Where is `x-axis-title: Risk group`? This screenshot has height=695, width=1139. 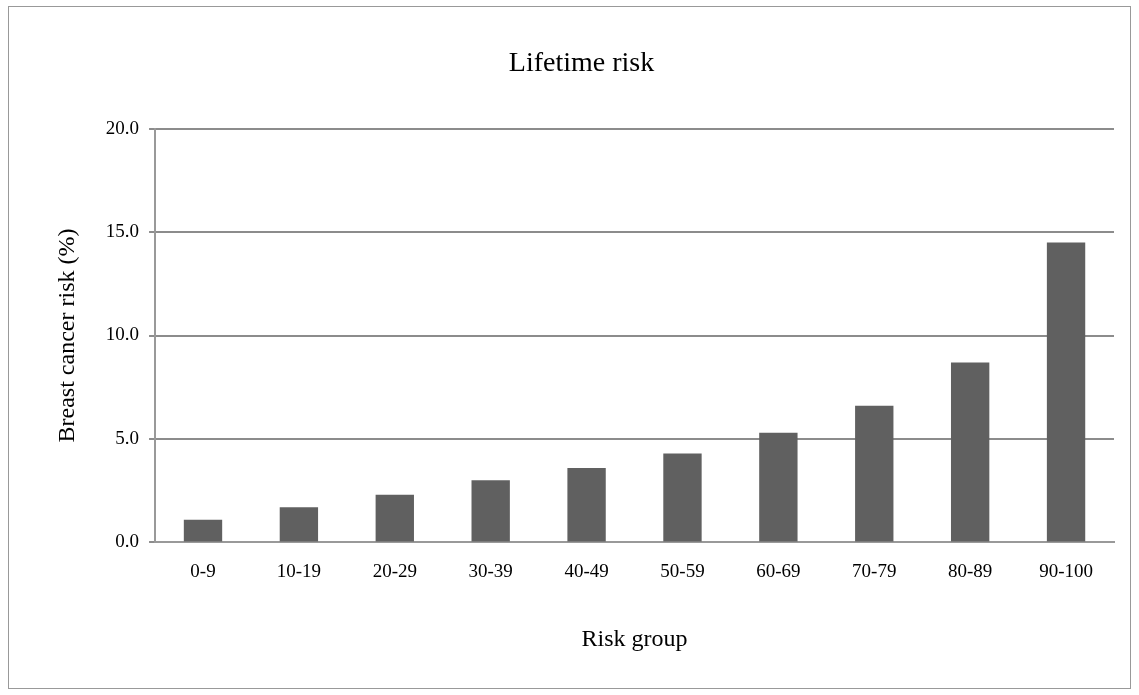
x-axis-title: Risk group is located at coordinates (634, 637).